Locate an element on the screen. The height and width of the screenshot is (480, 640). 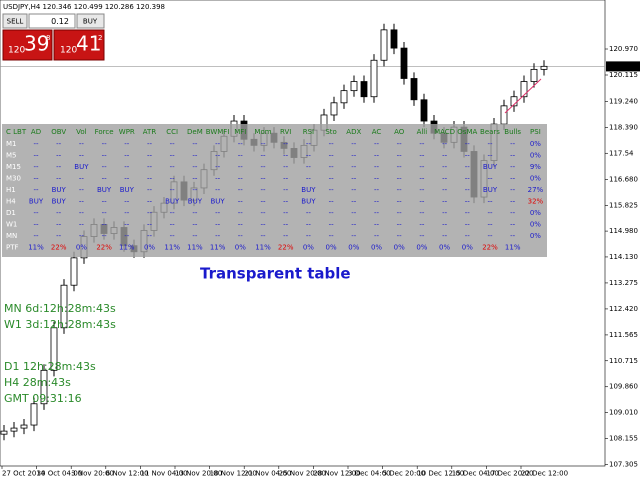
buy-price-box is located at coordinates (79, 45).